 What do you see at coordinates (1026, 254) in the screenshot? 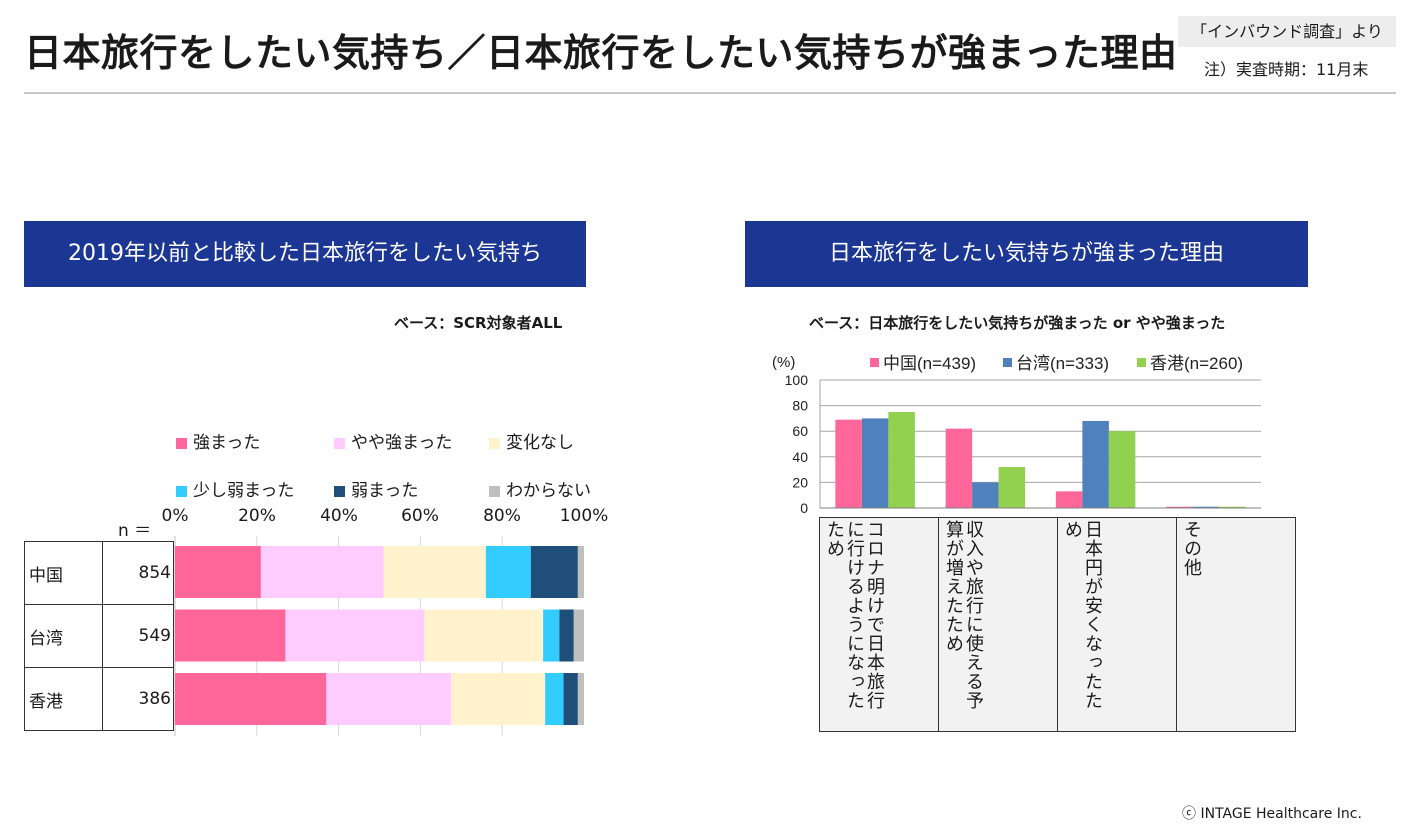
I see `right-panel-header: 日本旅行をしたい気持ちが強まった理由` at bounding box center [1026, 254].